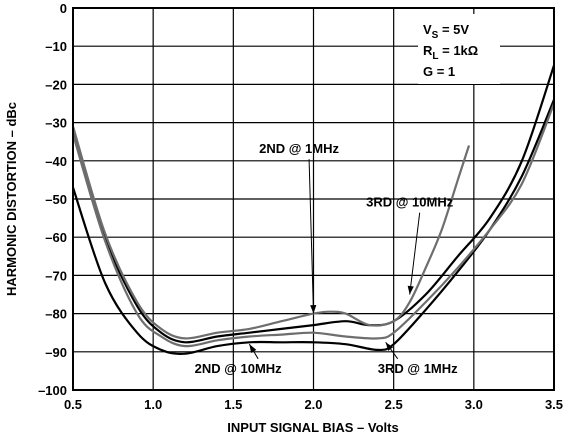 The height and width of the screenshot is (440, 580). Describe the element at coordinates (56, 123) in the screenshot. I see `y-tick-label: –30` at that location.